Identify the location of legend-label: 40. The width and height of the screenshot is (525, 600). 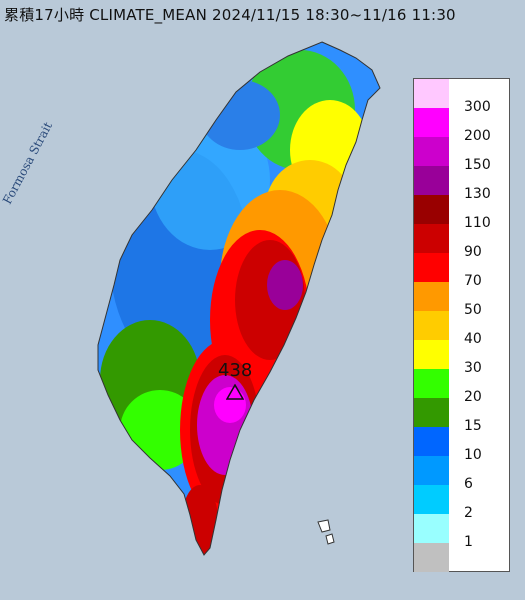
(473, 339).